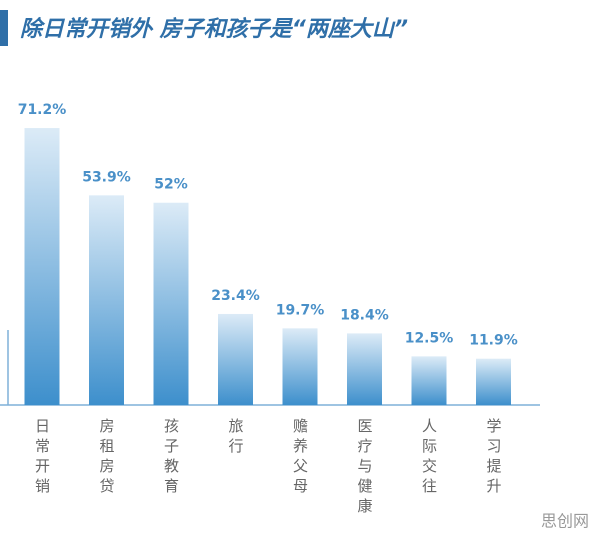 This screenshot has height=538, width=590. Describe the element at coordinates (300, 310) in the screenshot. I see `value-label: 19.7%` at that location.